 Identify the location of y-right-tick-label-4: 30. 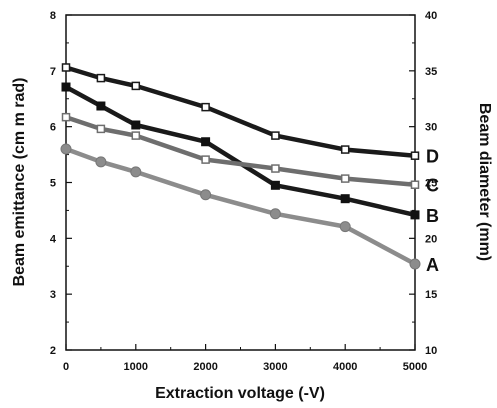
(431, 128).